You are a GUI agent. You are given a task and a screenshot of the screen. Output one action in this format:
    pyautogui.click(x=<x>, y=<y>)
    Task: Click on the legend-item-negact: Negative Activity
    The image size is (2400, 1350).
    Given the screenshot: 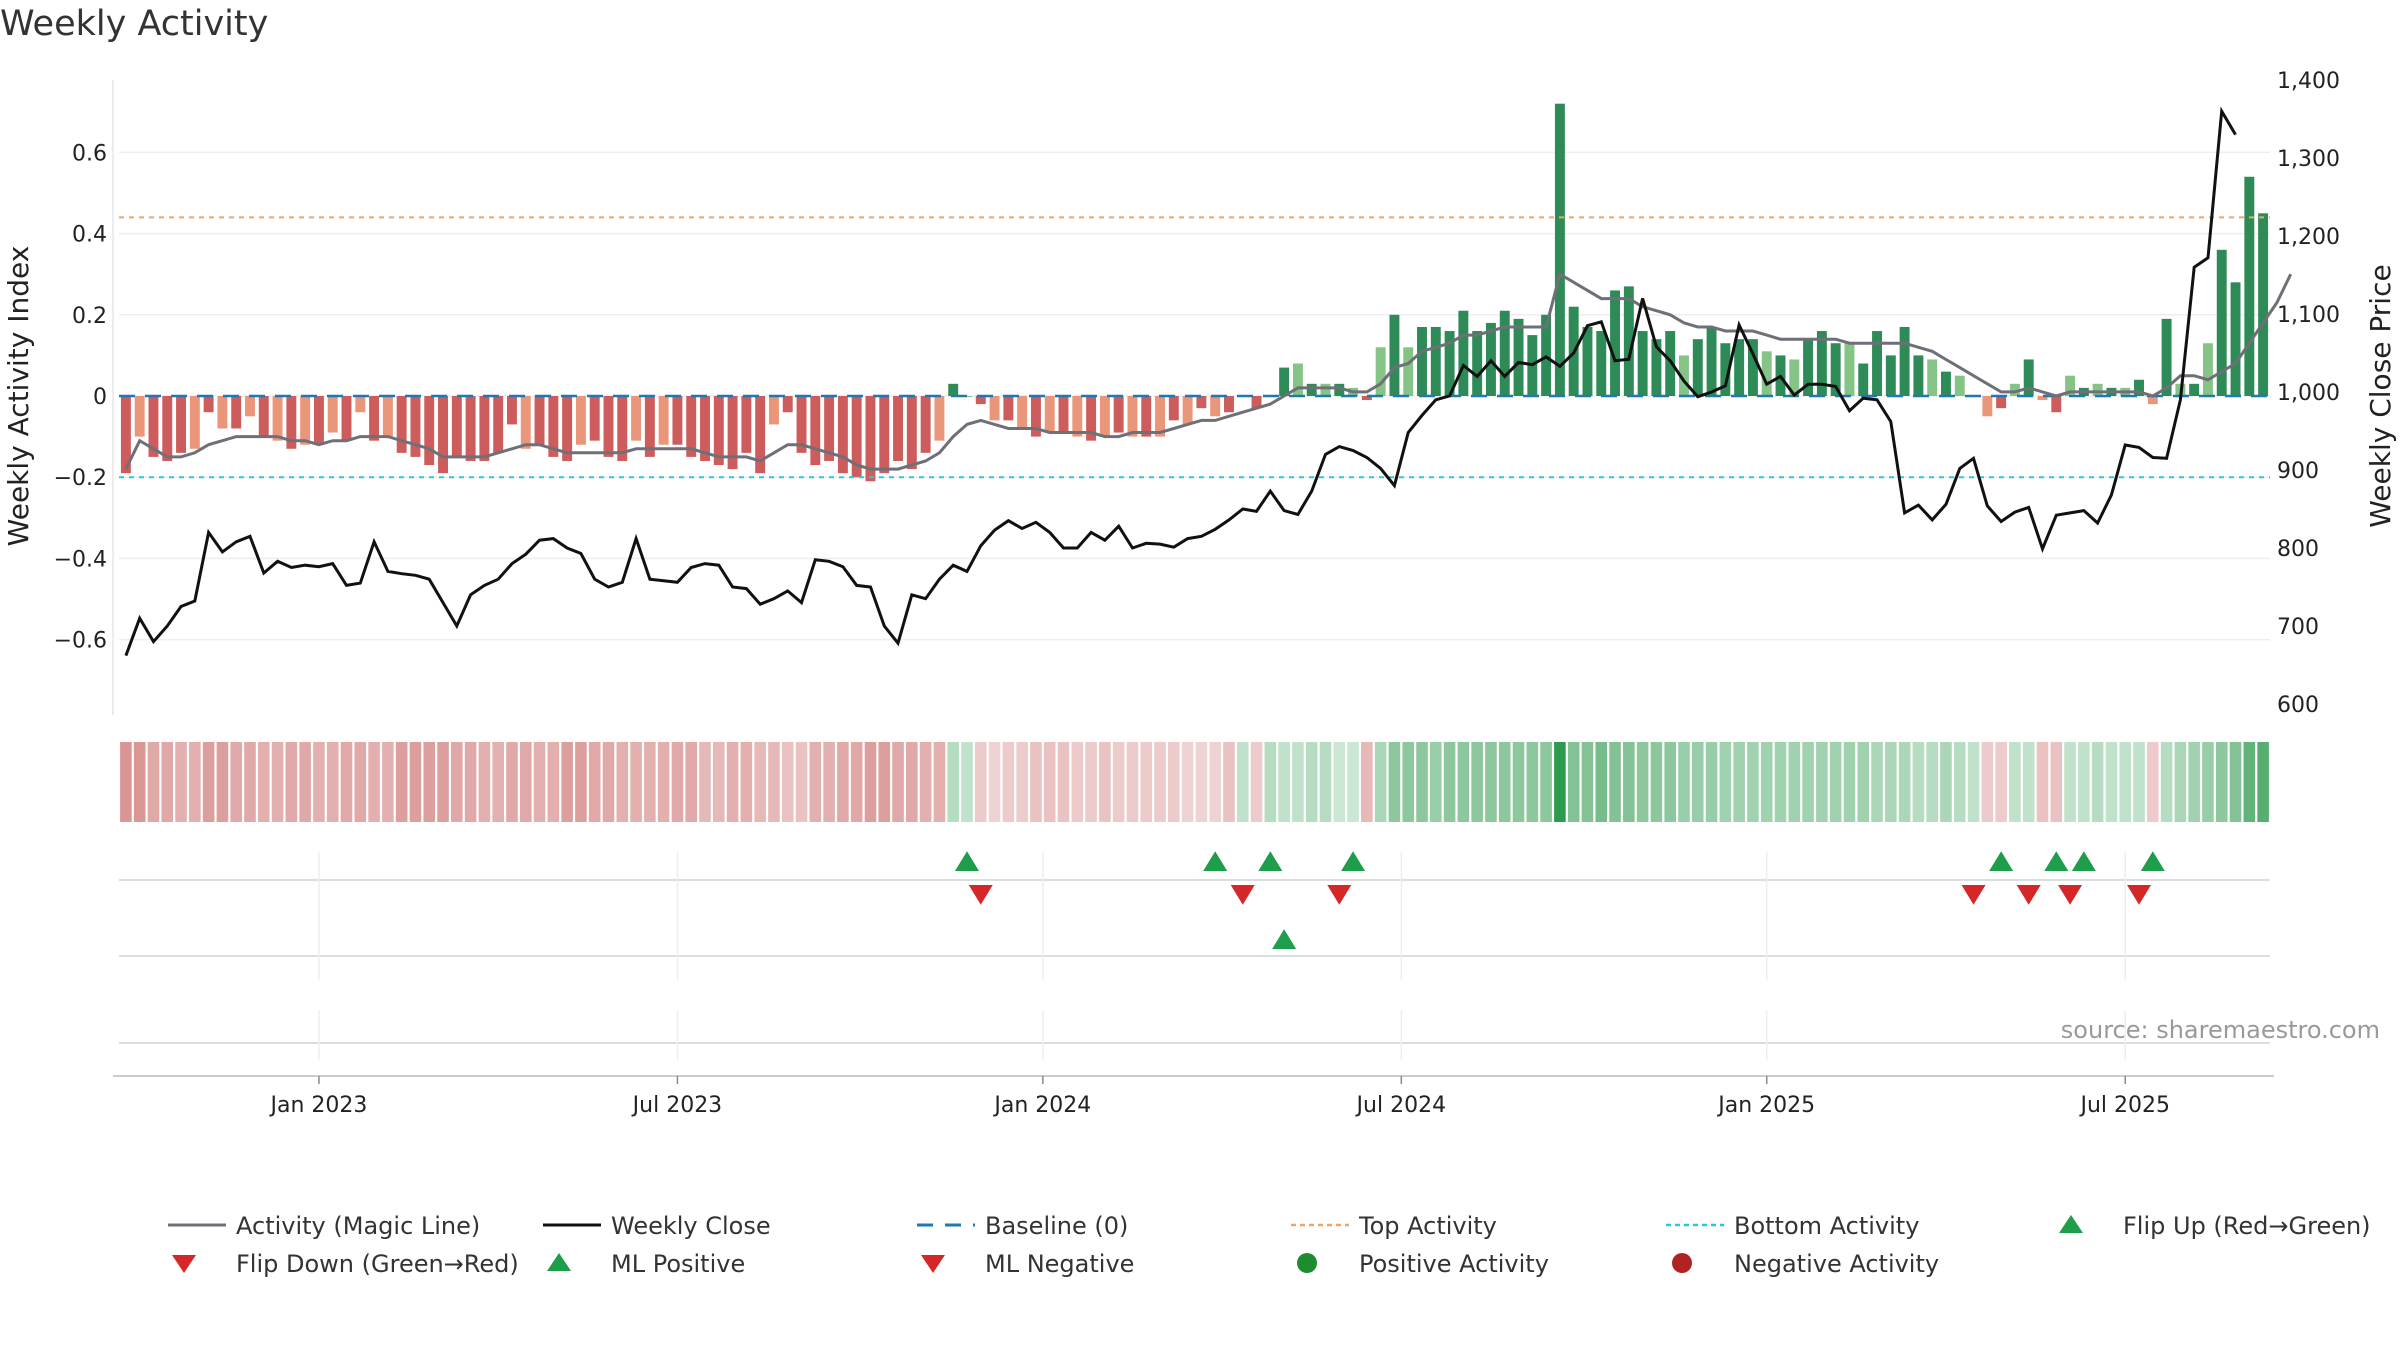 What is the action you would take?
    pyautogui.click(x=1805, y=1264)
    